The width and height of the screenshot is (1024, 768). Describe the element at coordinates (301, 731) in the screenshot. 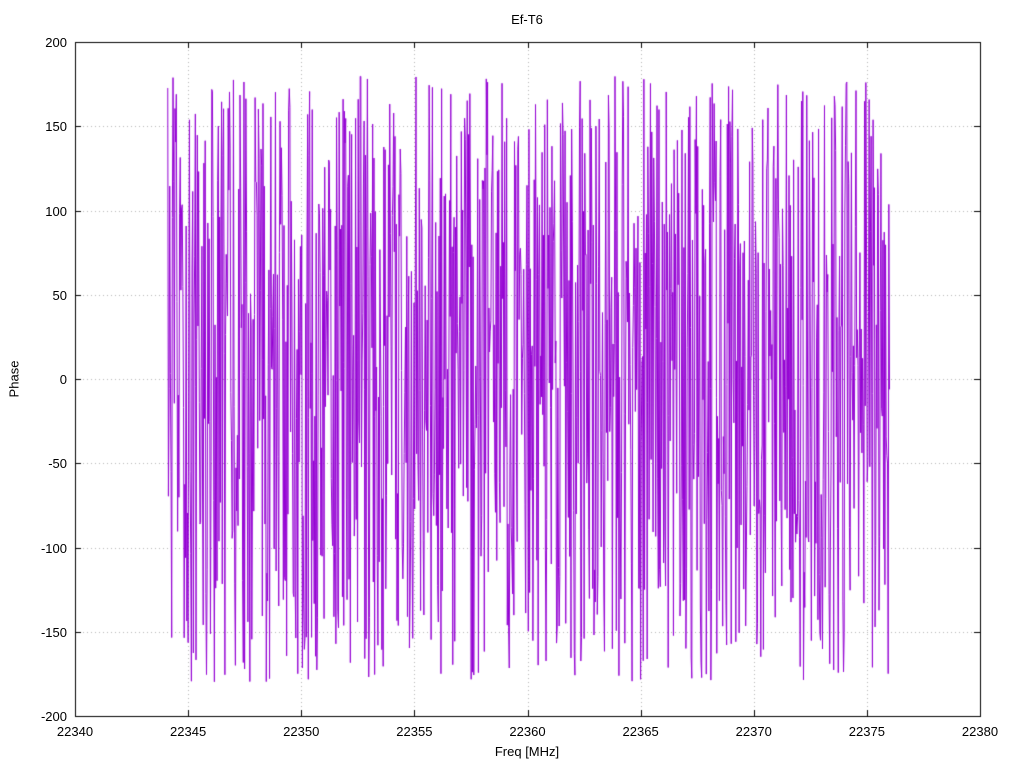

I see `x-tick-label: 22350` at that location.